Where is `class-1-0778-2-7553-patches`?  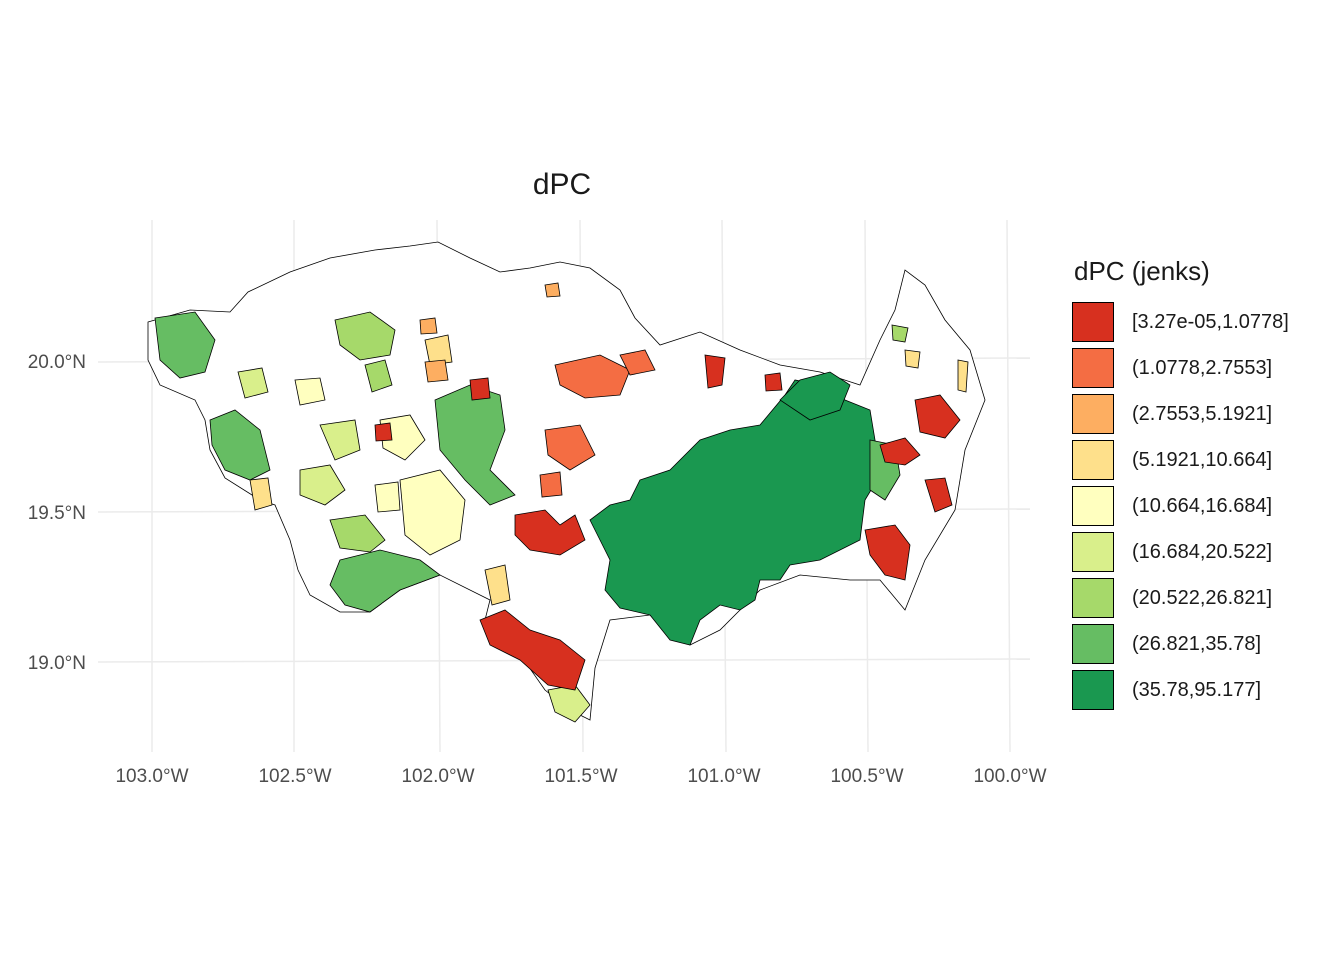
class-1-0778-2-7553-patches is located at coordinates (597, 423).